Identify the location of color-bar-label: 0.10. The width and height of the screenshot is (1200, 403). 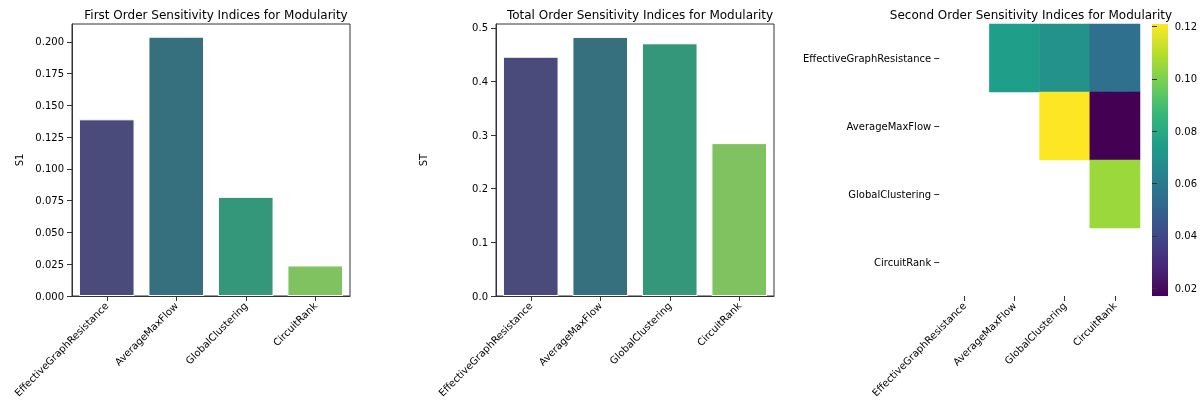
(1185, 79).